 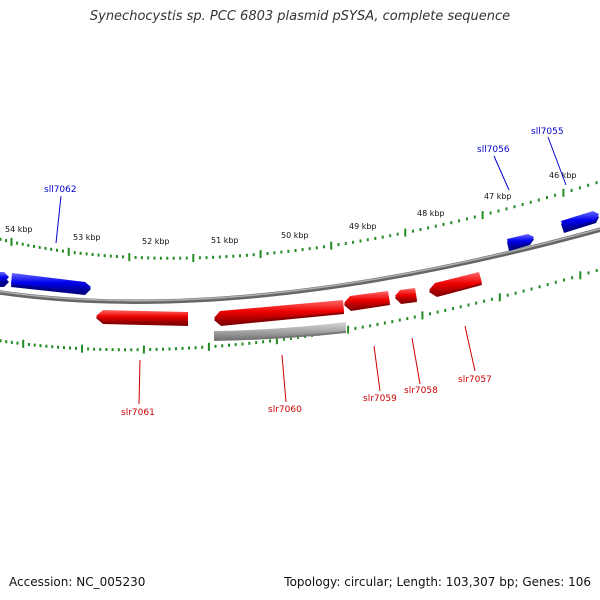 What do you see at coordinates (580, 222) in the screenshot?
I see `gene-arrow-sll7055` at bounding box center [580, 222].